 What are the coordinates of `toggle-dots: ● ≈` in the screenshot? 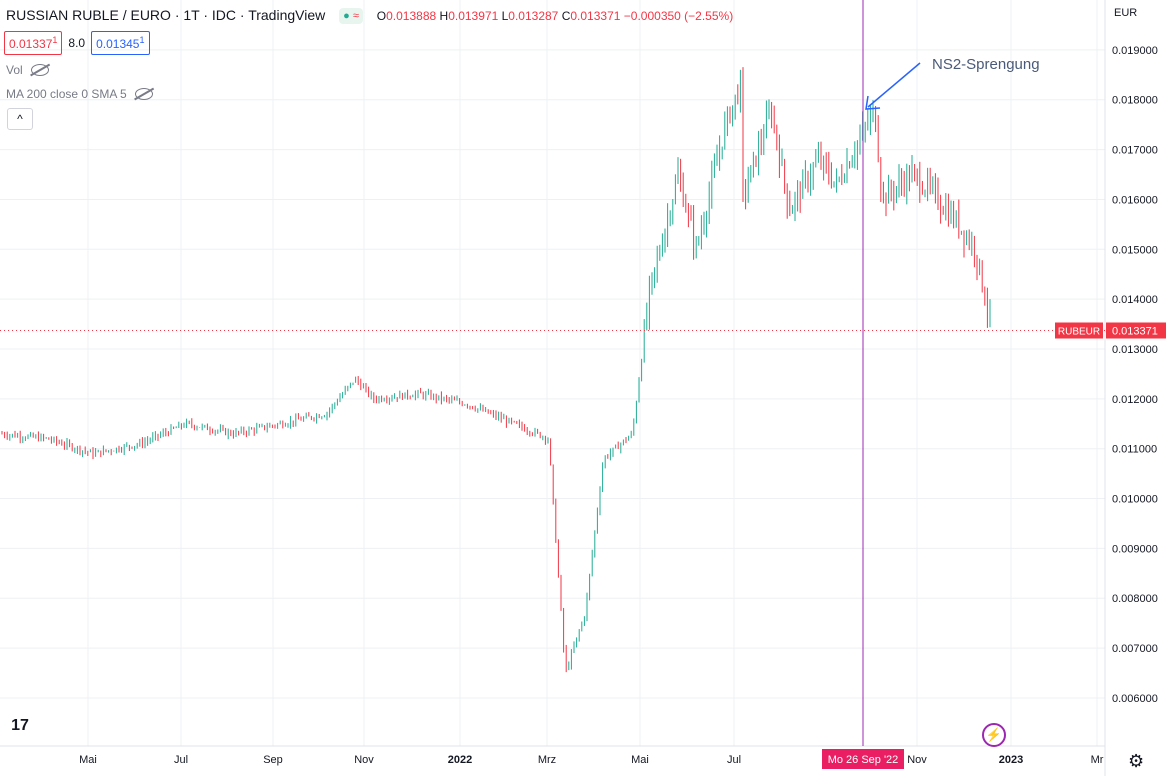 It's located at (351, 16).